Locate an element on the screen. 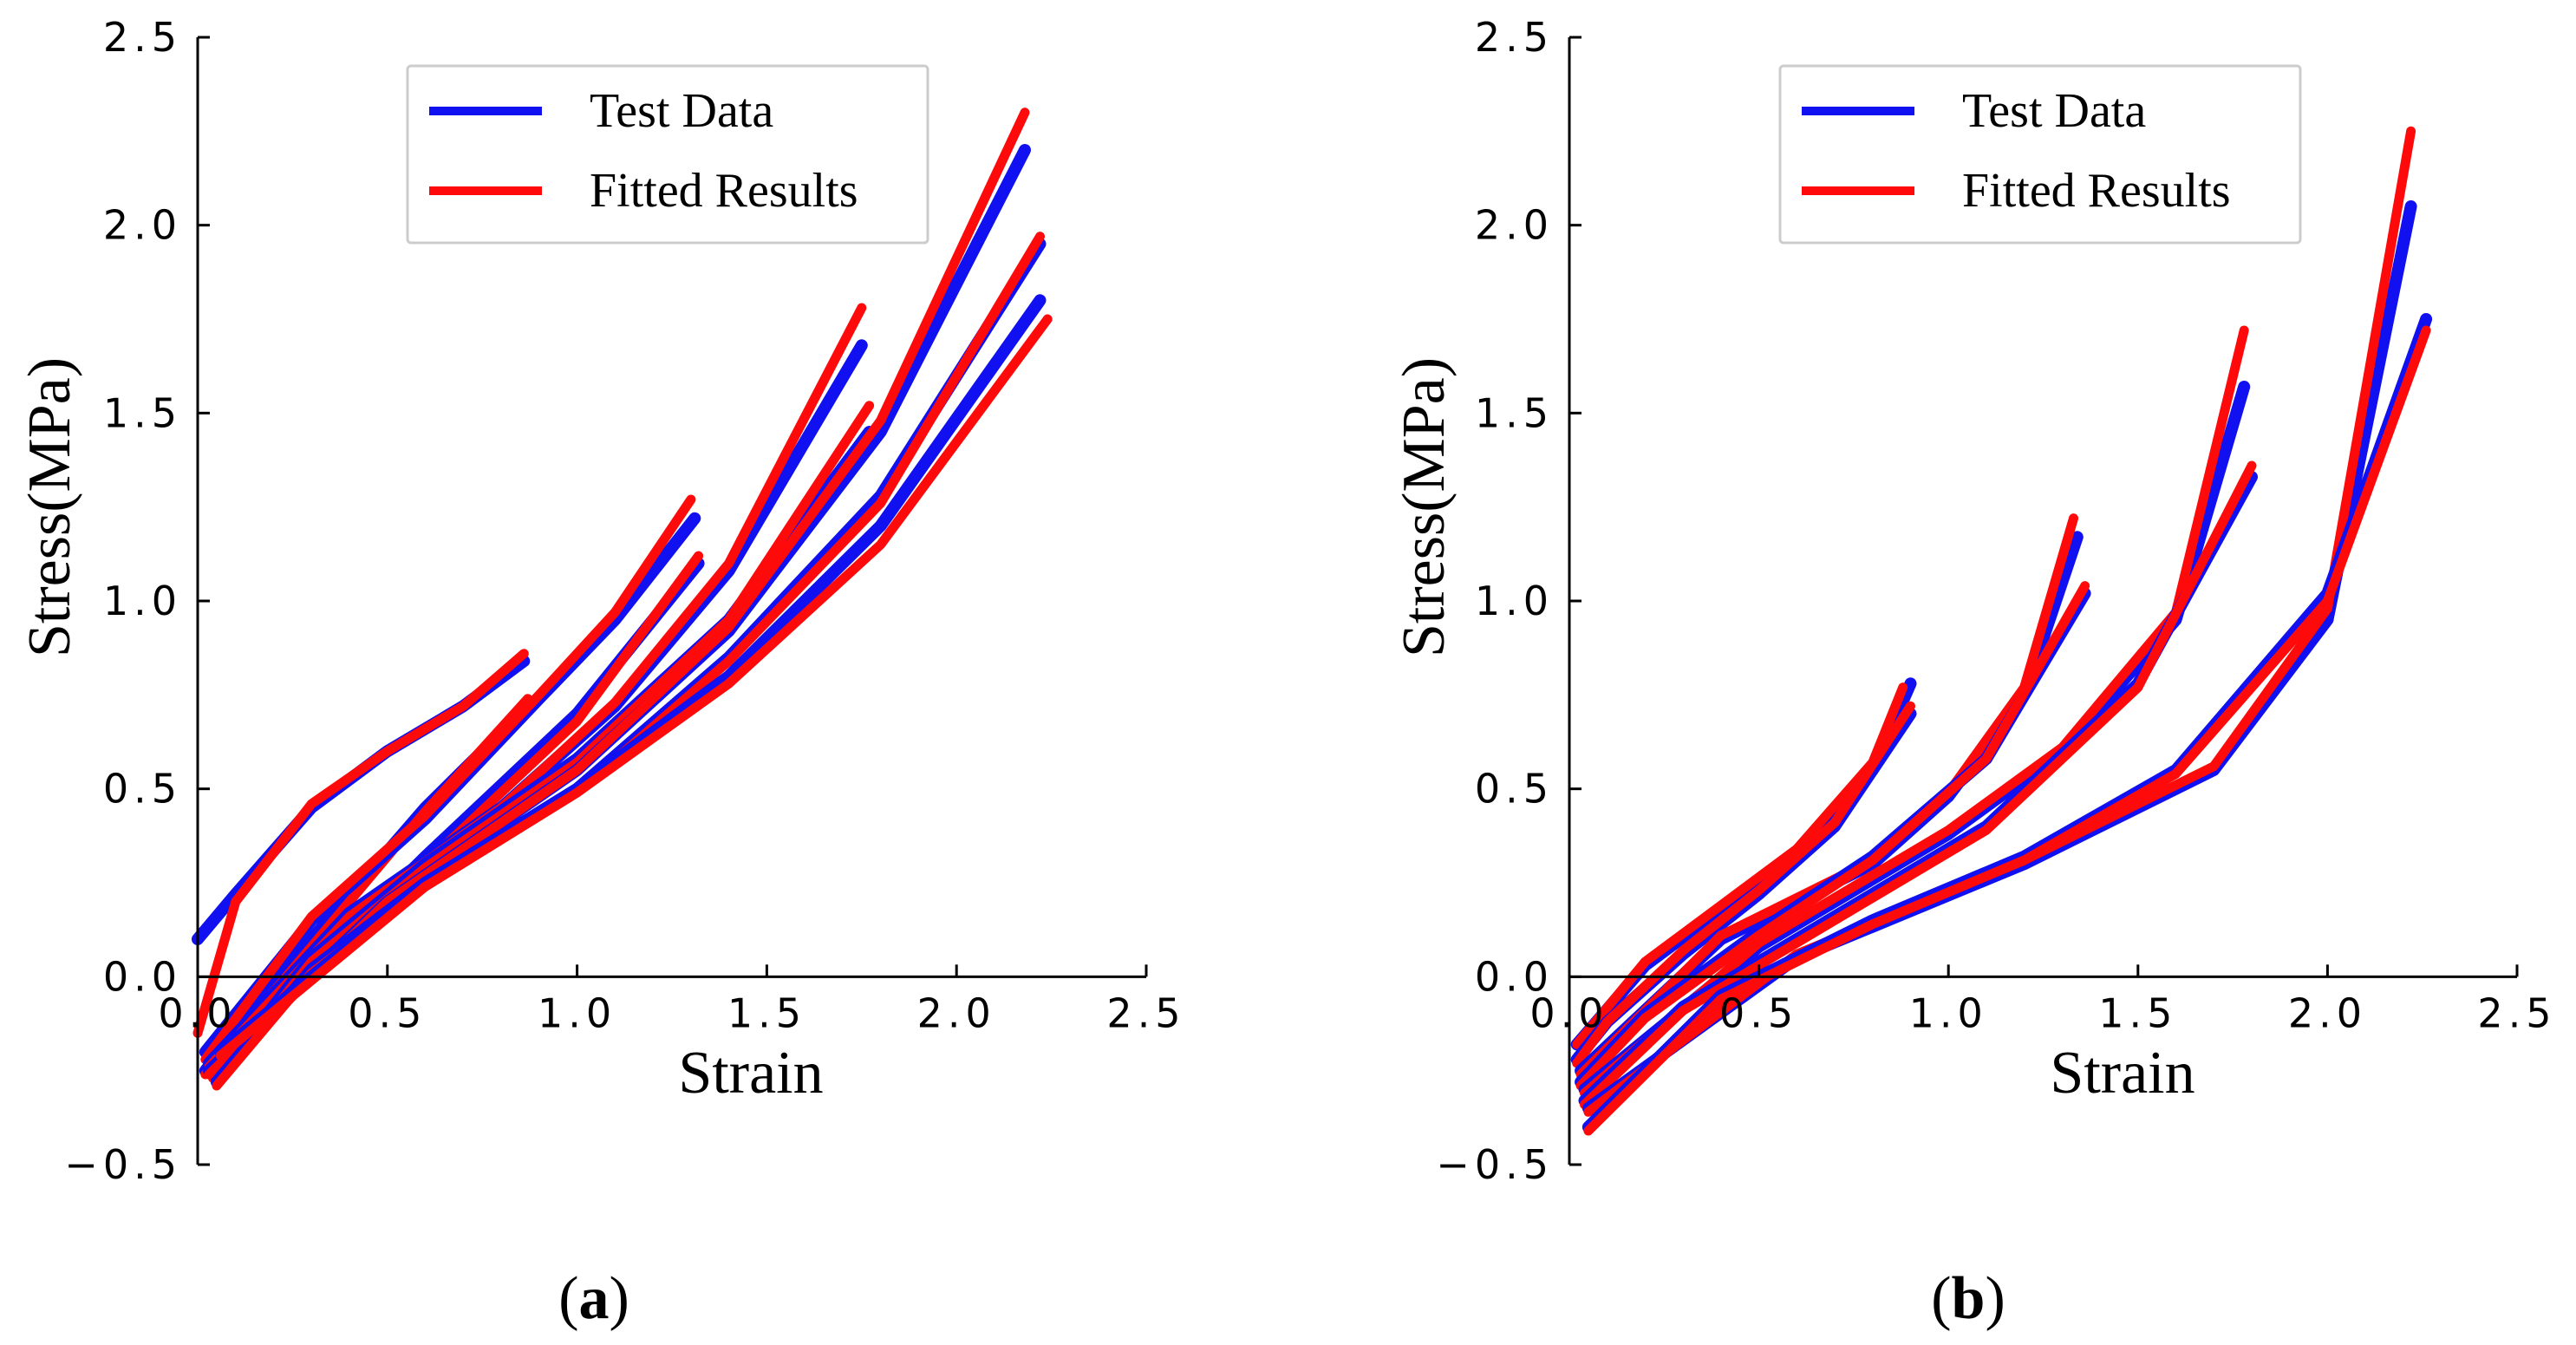 The image size is (2576, 1345). caption-a-label: a is located at coordinates (595, 1298).